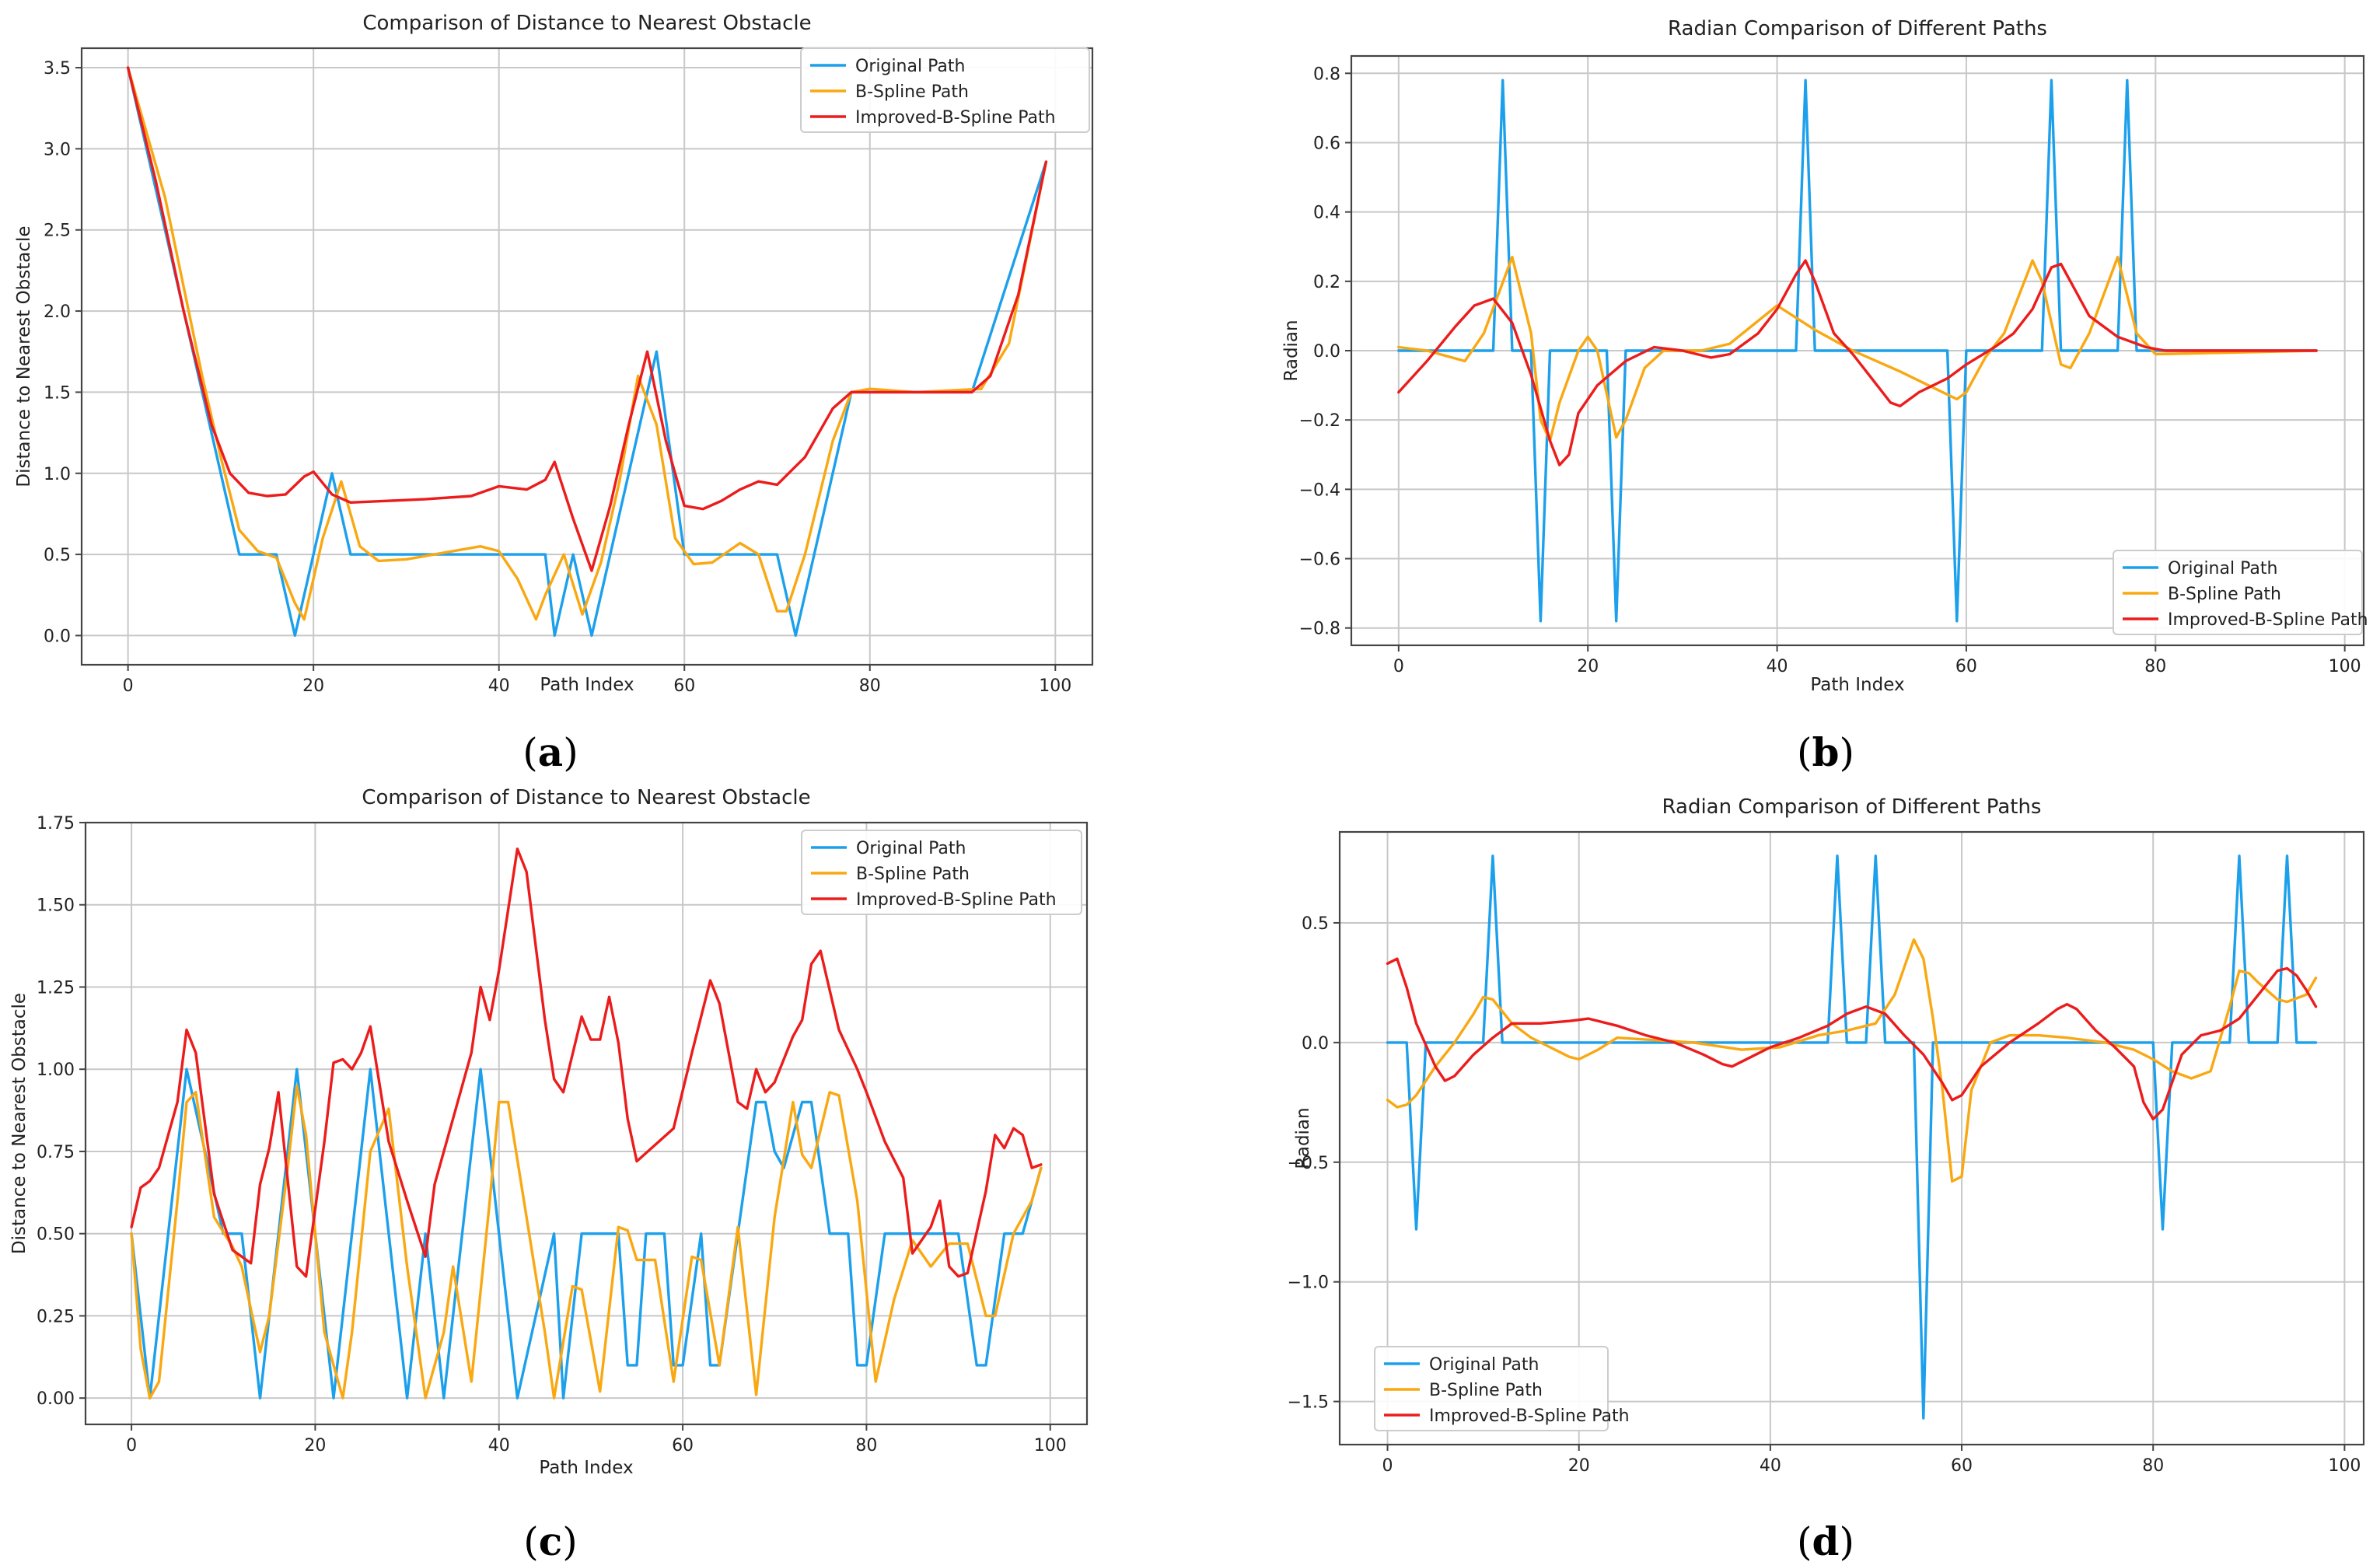  Describe the element at coordinates (56, 906) in the screenshot. I see `y-tick-label: 1.50` at that location.